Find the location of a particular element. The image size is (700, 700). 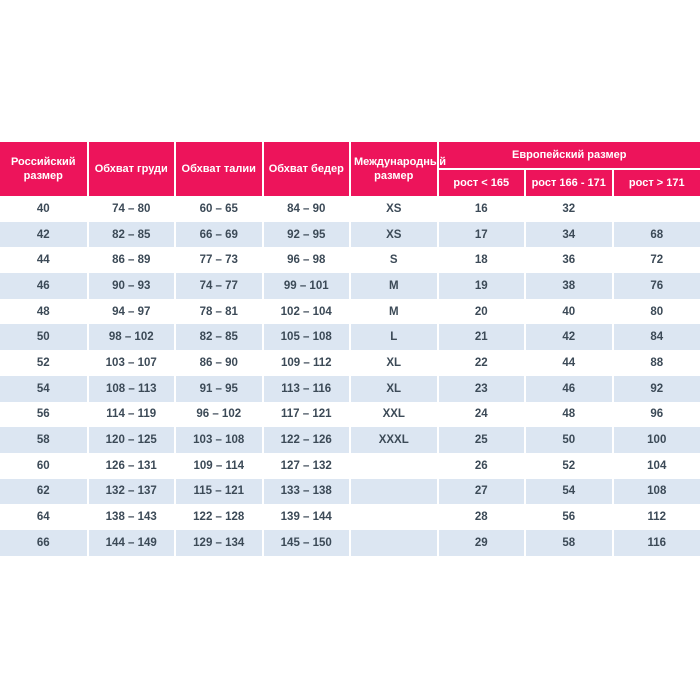

table-cell: 84 – 90 is located at coordinates (306, 209).